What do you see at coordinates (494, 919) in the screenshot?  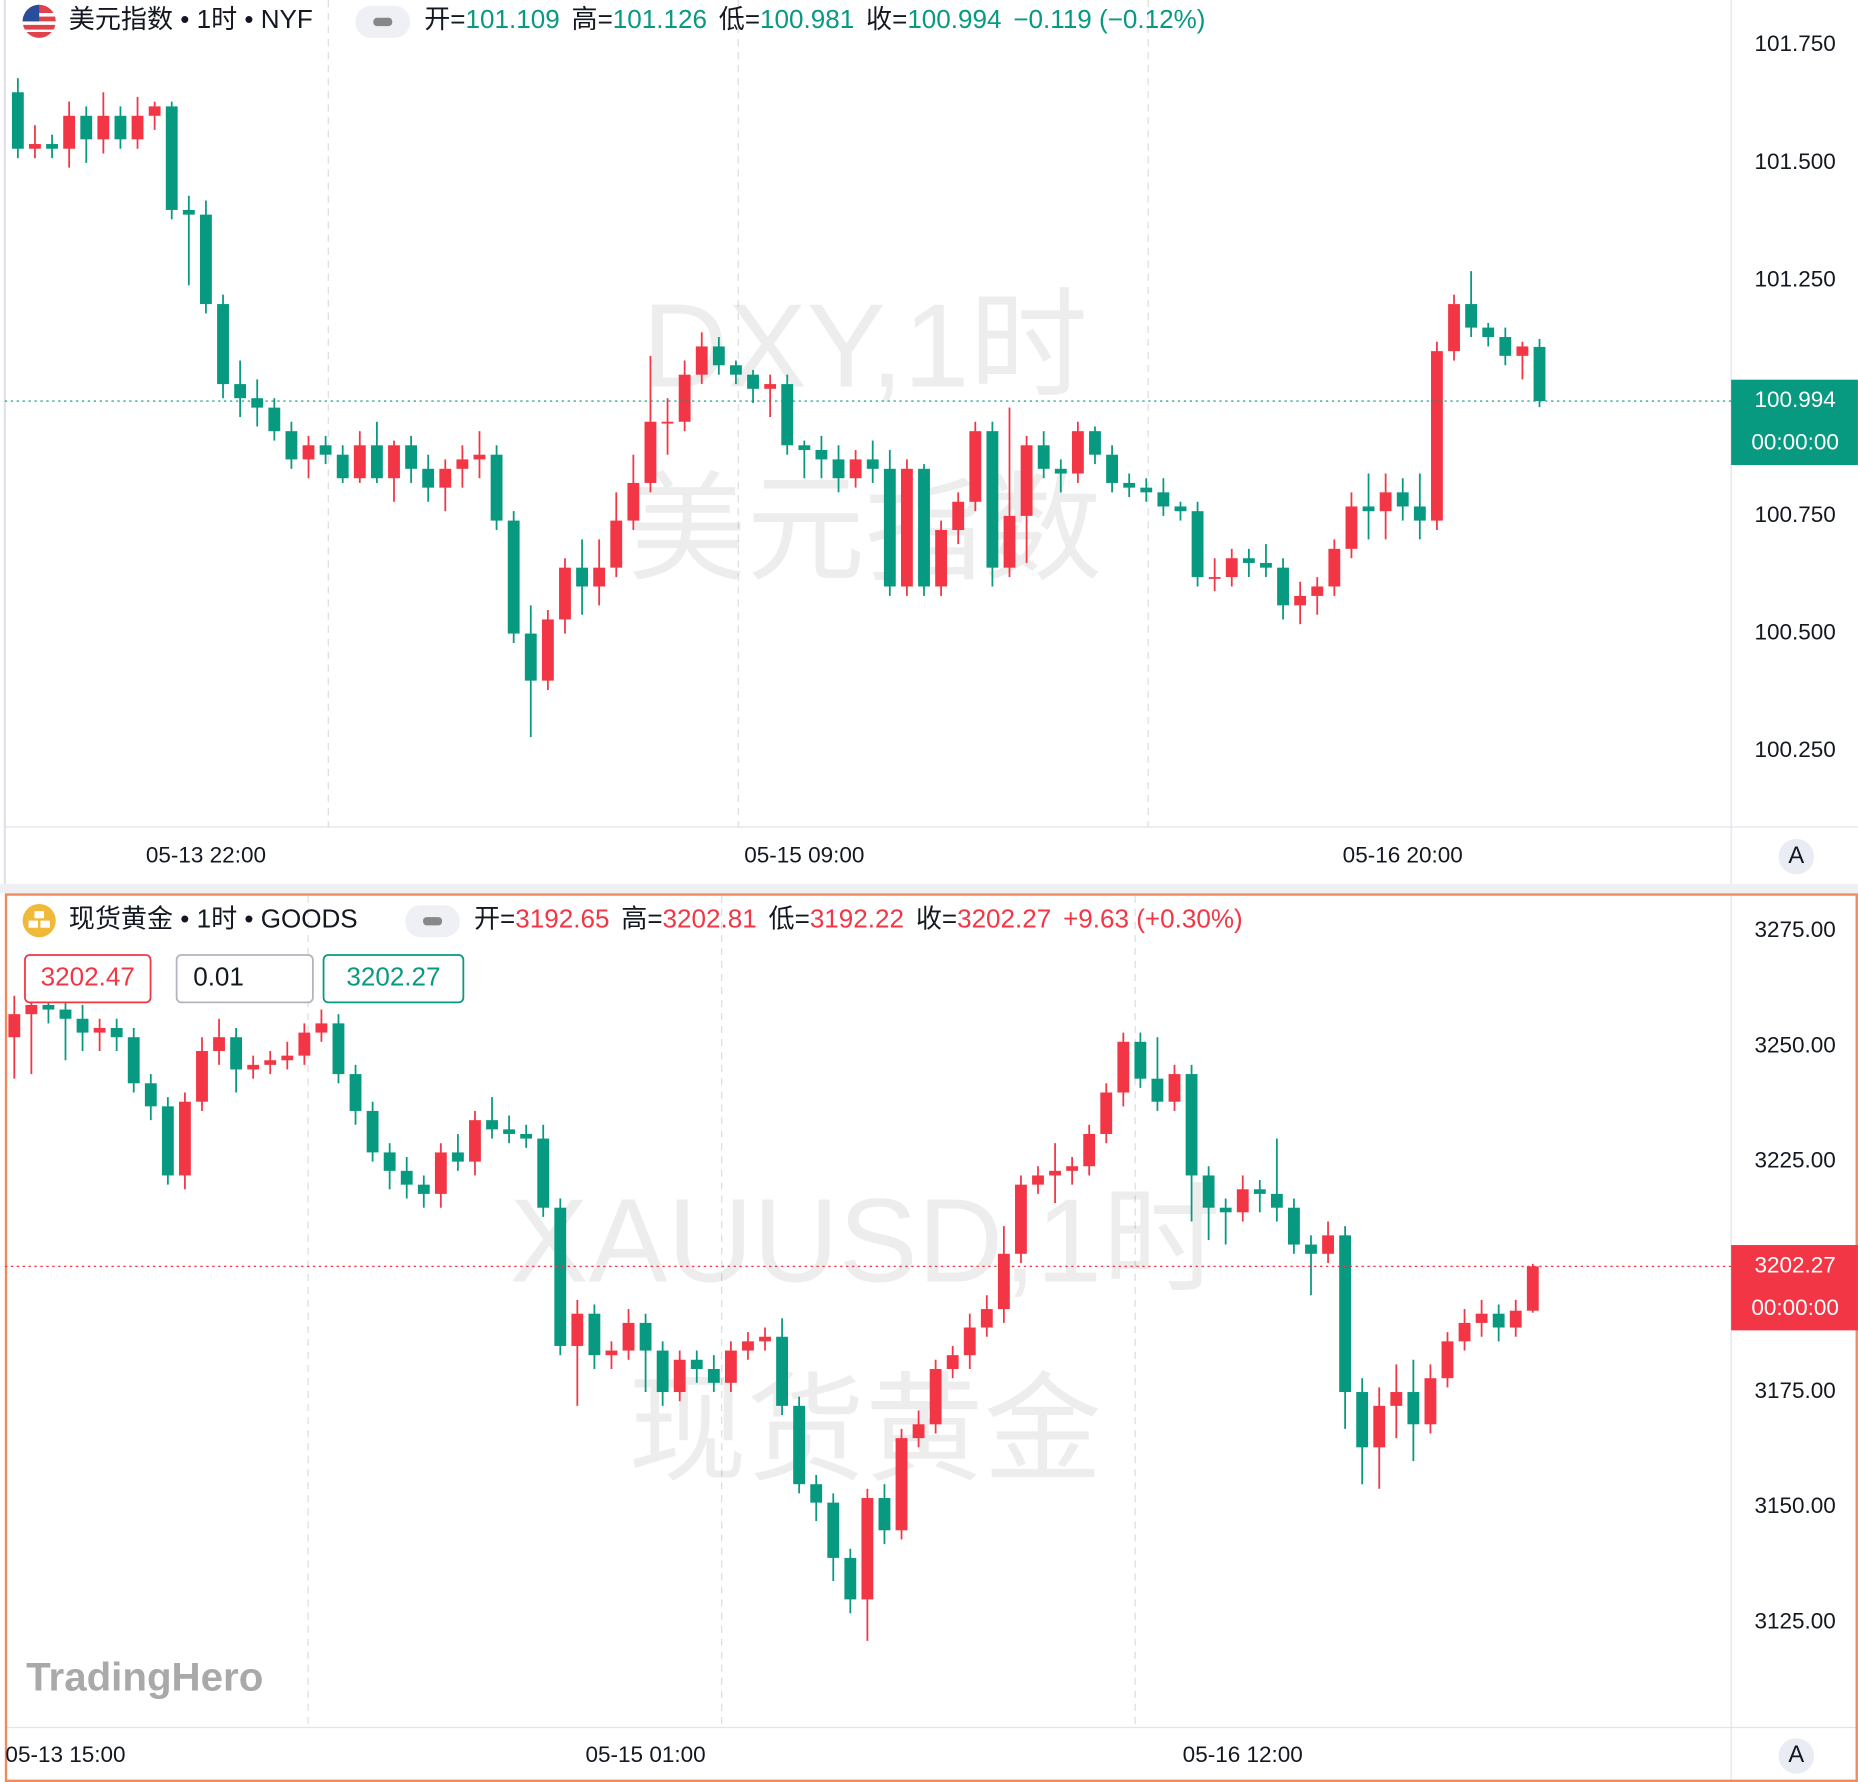 I see `ohlc-text: 开=` at bounding box center [494, 919].